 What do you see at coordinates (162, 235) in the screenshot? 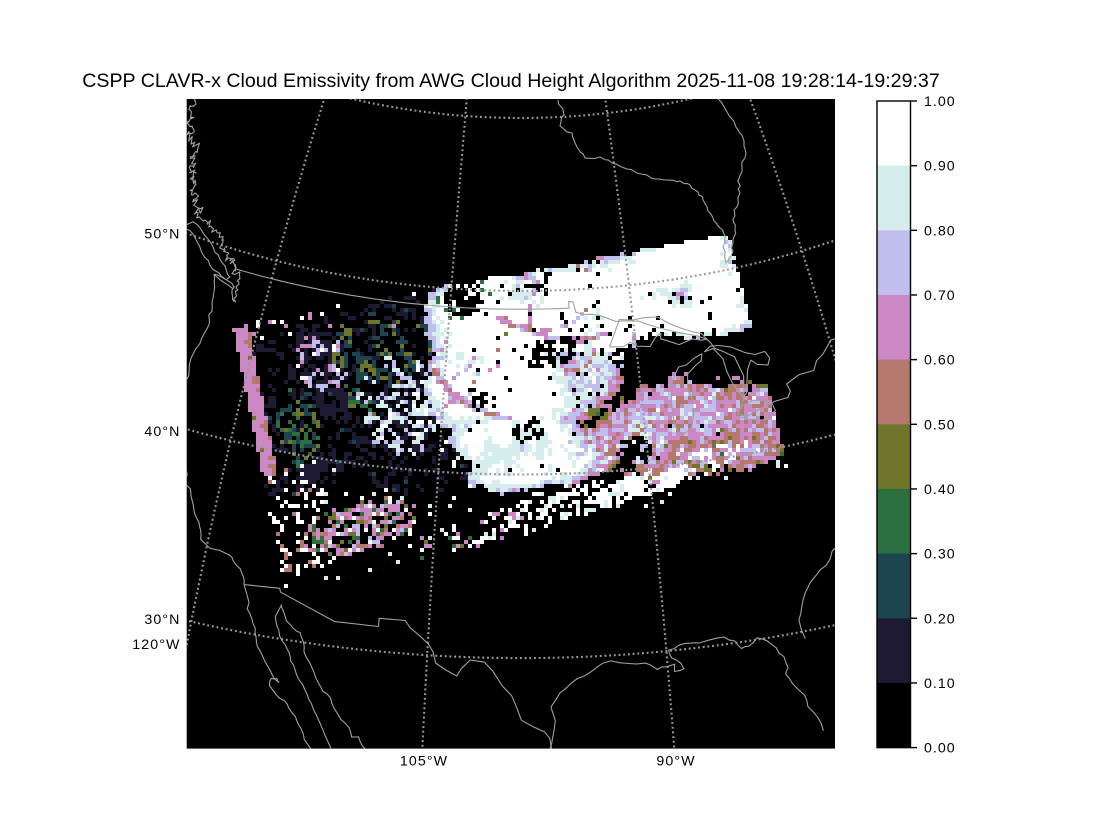
I see `svg-text: 50°N` at bounding box center [162, 235].